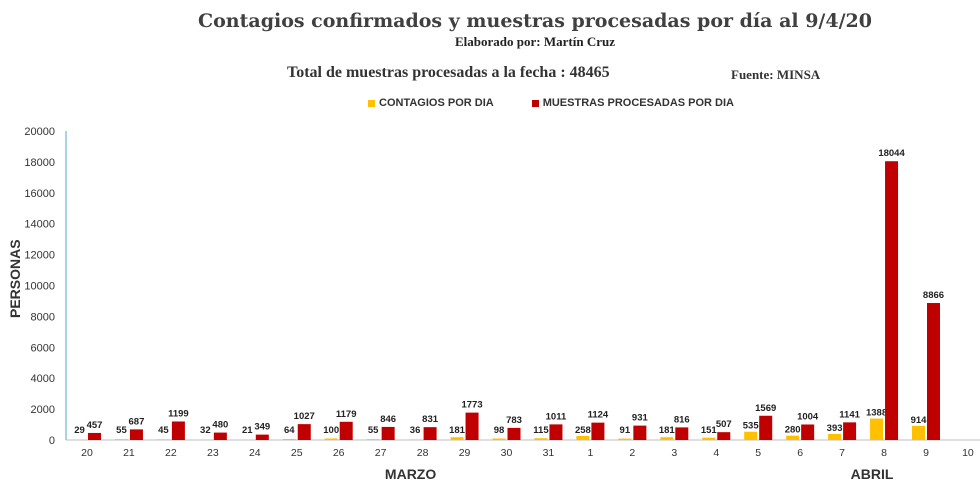 This screenshot has width=980, height=485. What do you see at coordinates (674, 453) in the screenshot?
I see `x-tick-label: 3` at bounding box center [674, 453].